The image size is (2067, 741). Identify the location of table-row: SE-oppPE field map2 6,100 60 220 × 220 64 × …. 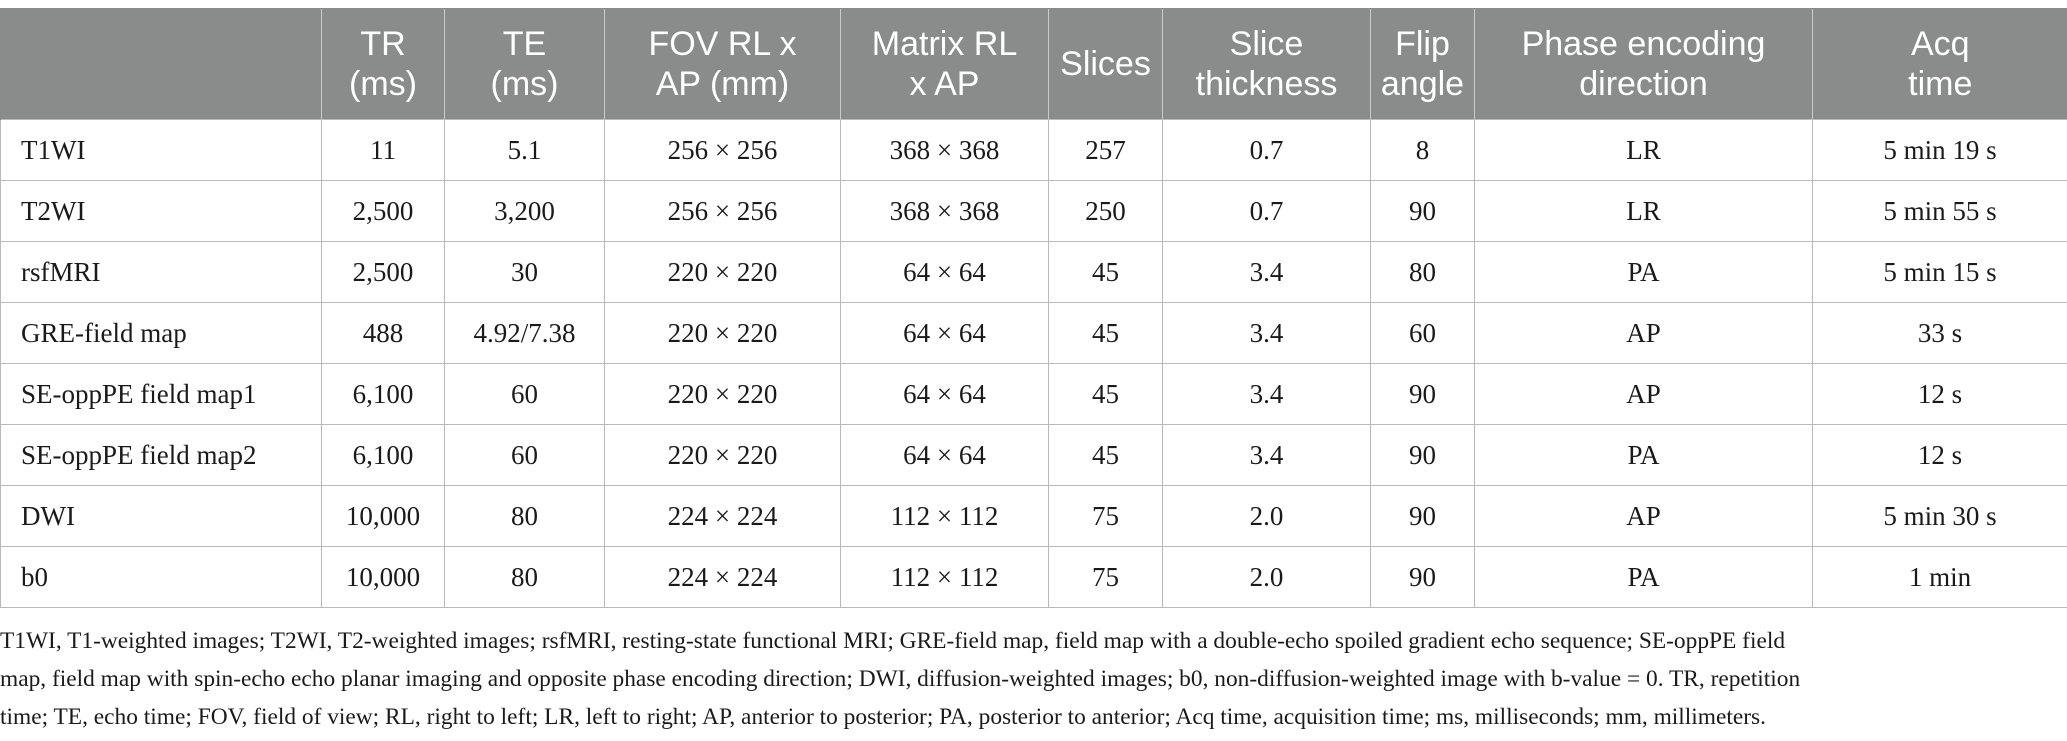
(1033, 455).